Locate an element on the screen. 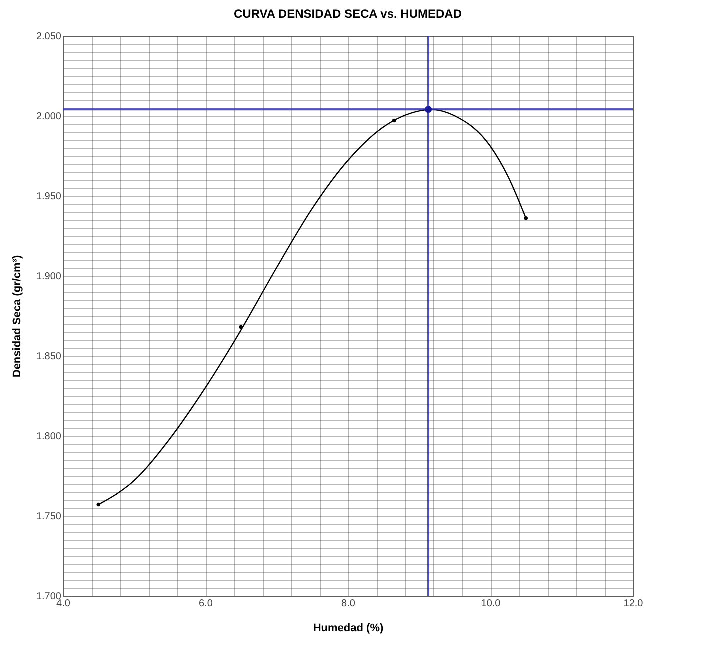 Image resolution: width=714 pixels, height=647 pixels. y-tick-label: 1.900 is located at coordinates (49, 277).